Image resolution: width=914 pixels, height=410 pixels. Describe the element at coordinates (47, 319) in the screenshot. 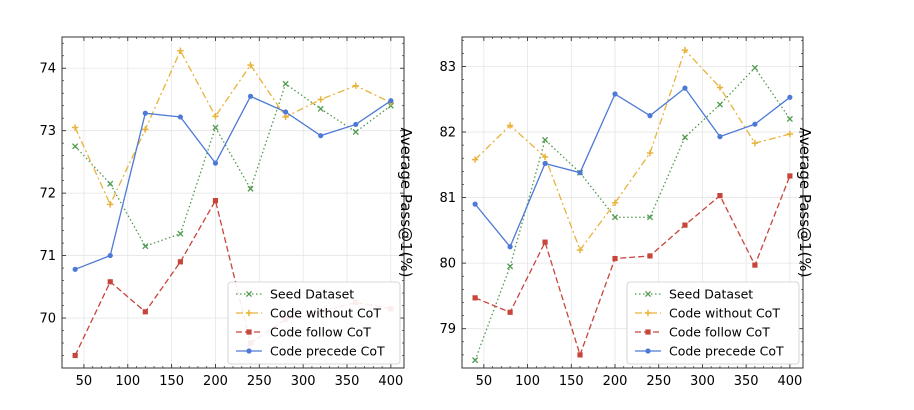

I see `y-tick-label: 70` at that location.